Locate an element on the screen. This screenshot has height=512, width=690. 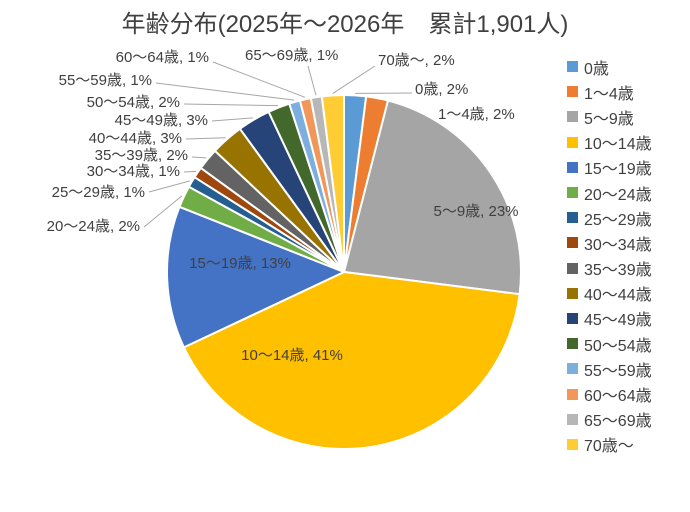
legend-item-15: 70歳～ is located at coordinates (609, 444).